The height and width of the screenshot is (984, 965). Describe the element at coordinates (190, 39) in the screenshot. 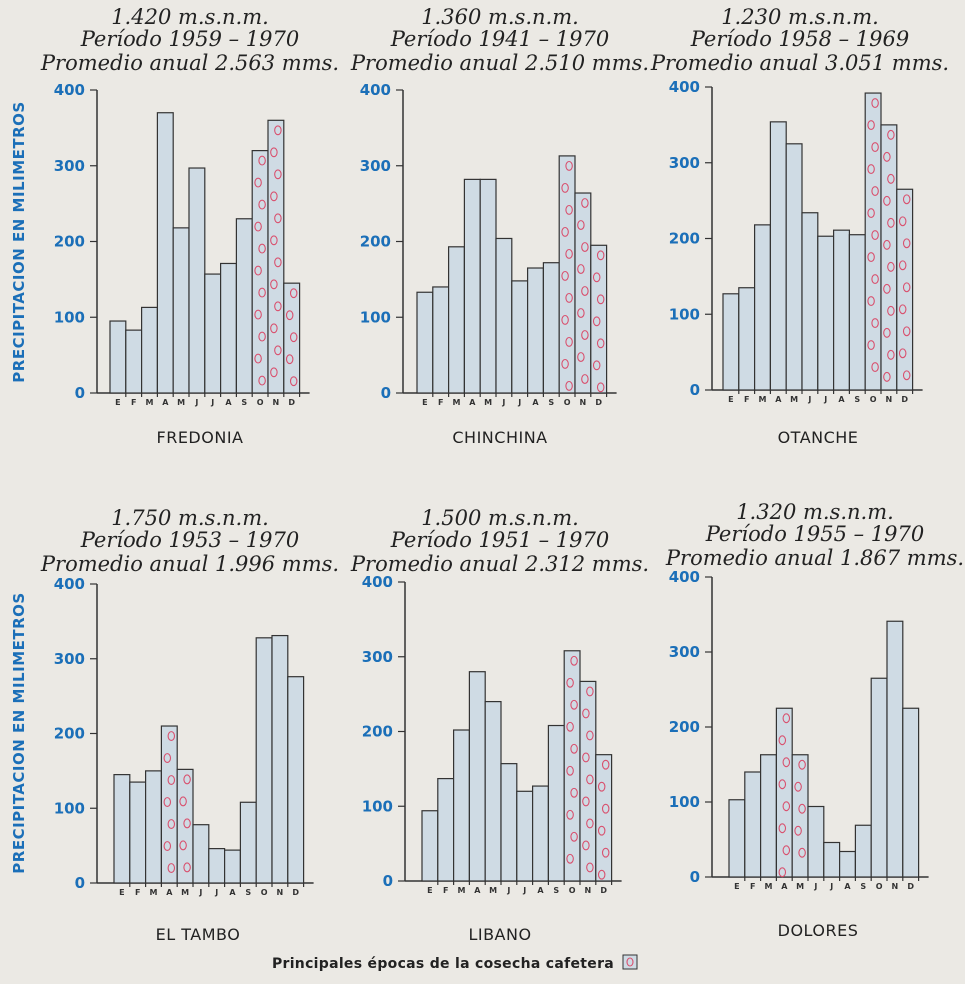

I see `chart-header-line: Período 1959 – 1970` at that location.